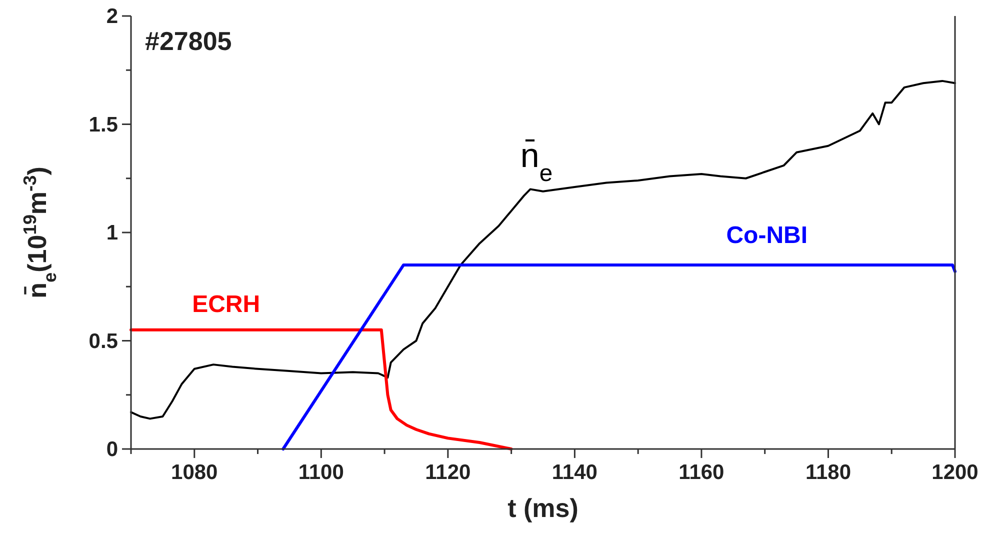 The height and width of the screenshot is (541, 997). What do you see at coordinates (112, 16) in the screenshot?
I see `y-tick-label: 2` at bounding box center [112, 16].